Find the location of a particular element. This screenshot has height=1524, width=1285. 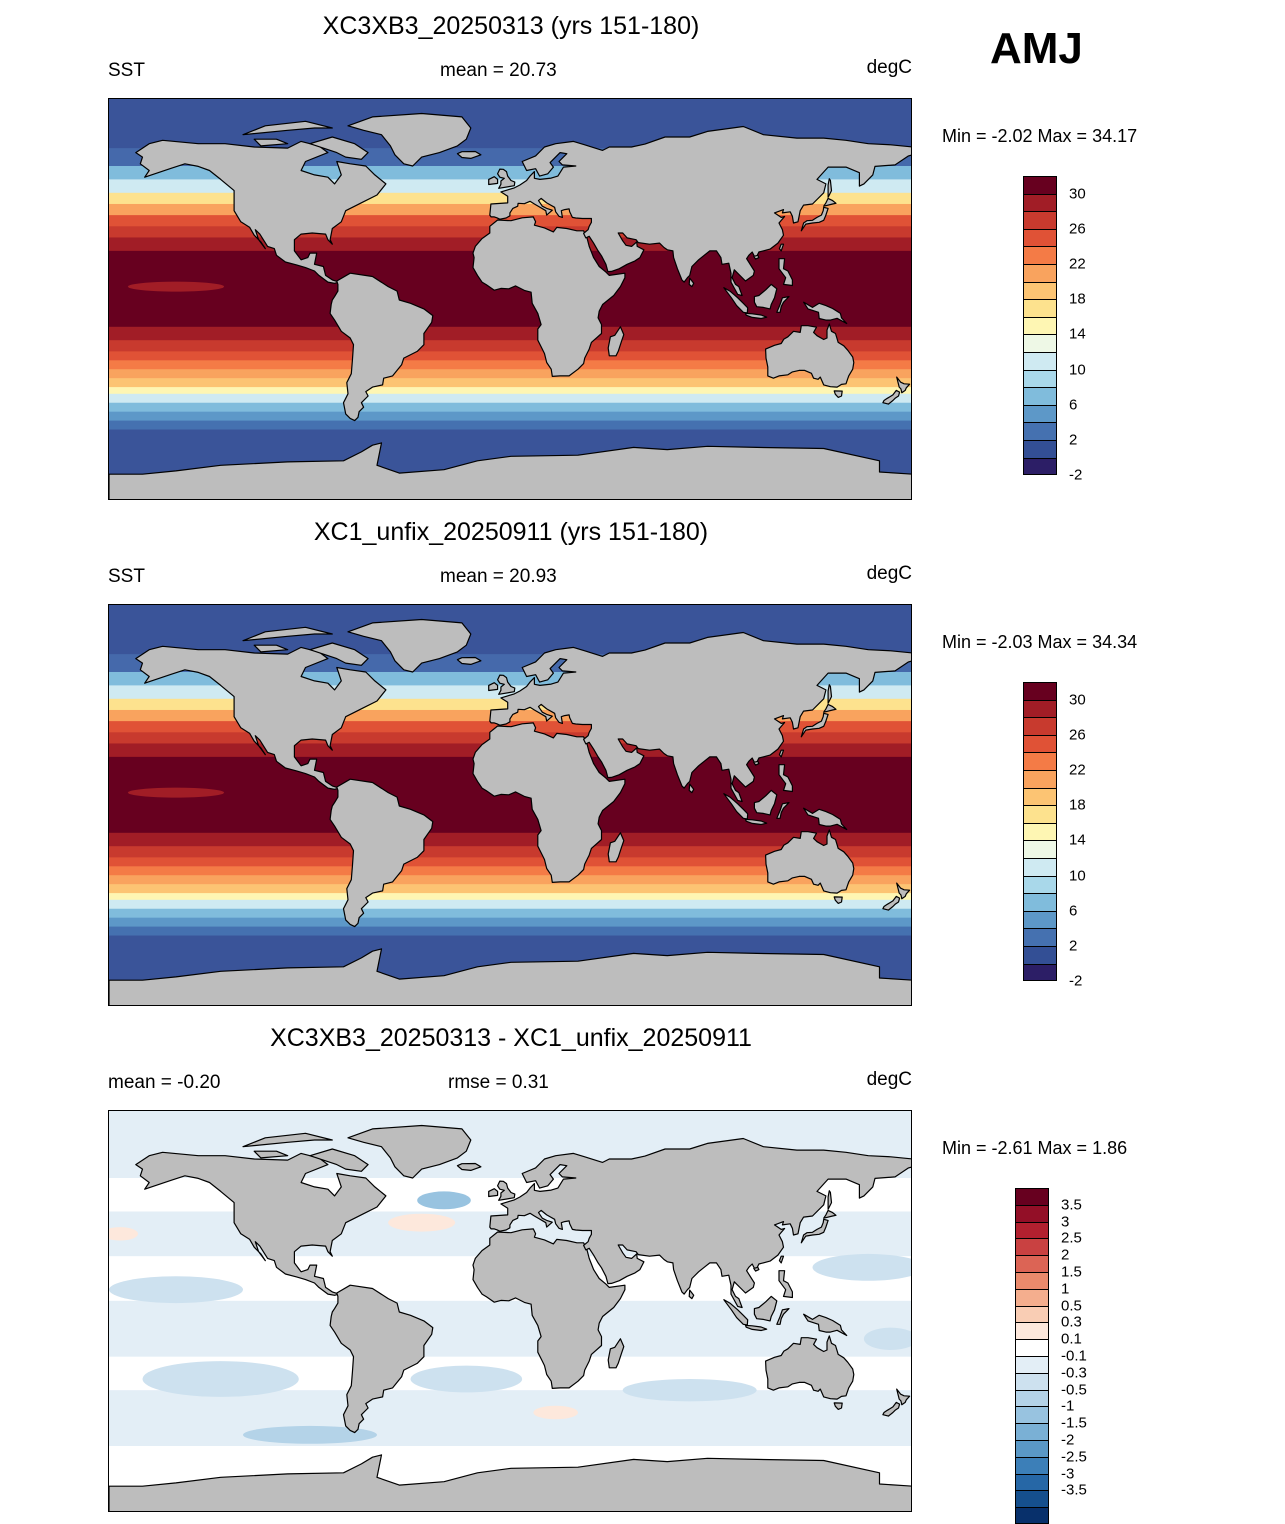

colorbar-label: 3.5 is located at coordinates (1071, 1205).